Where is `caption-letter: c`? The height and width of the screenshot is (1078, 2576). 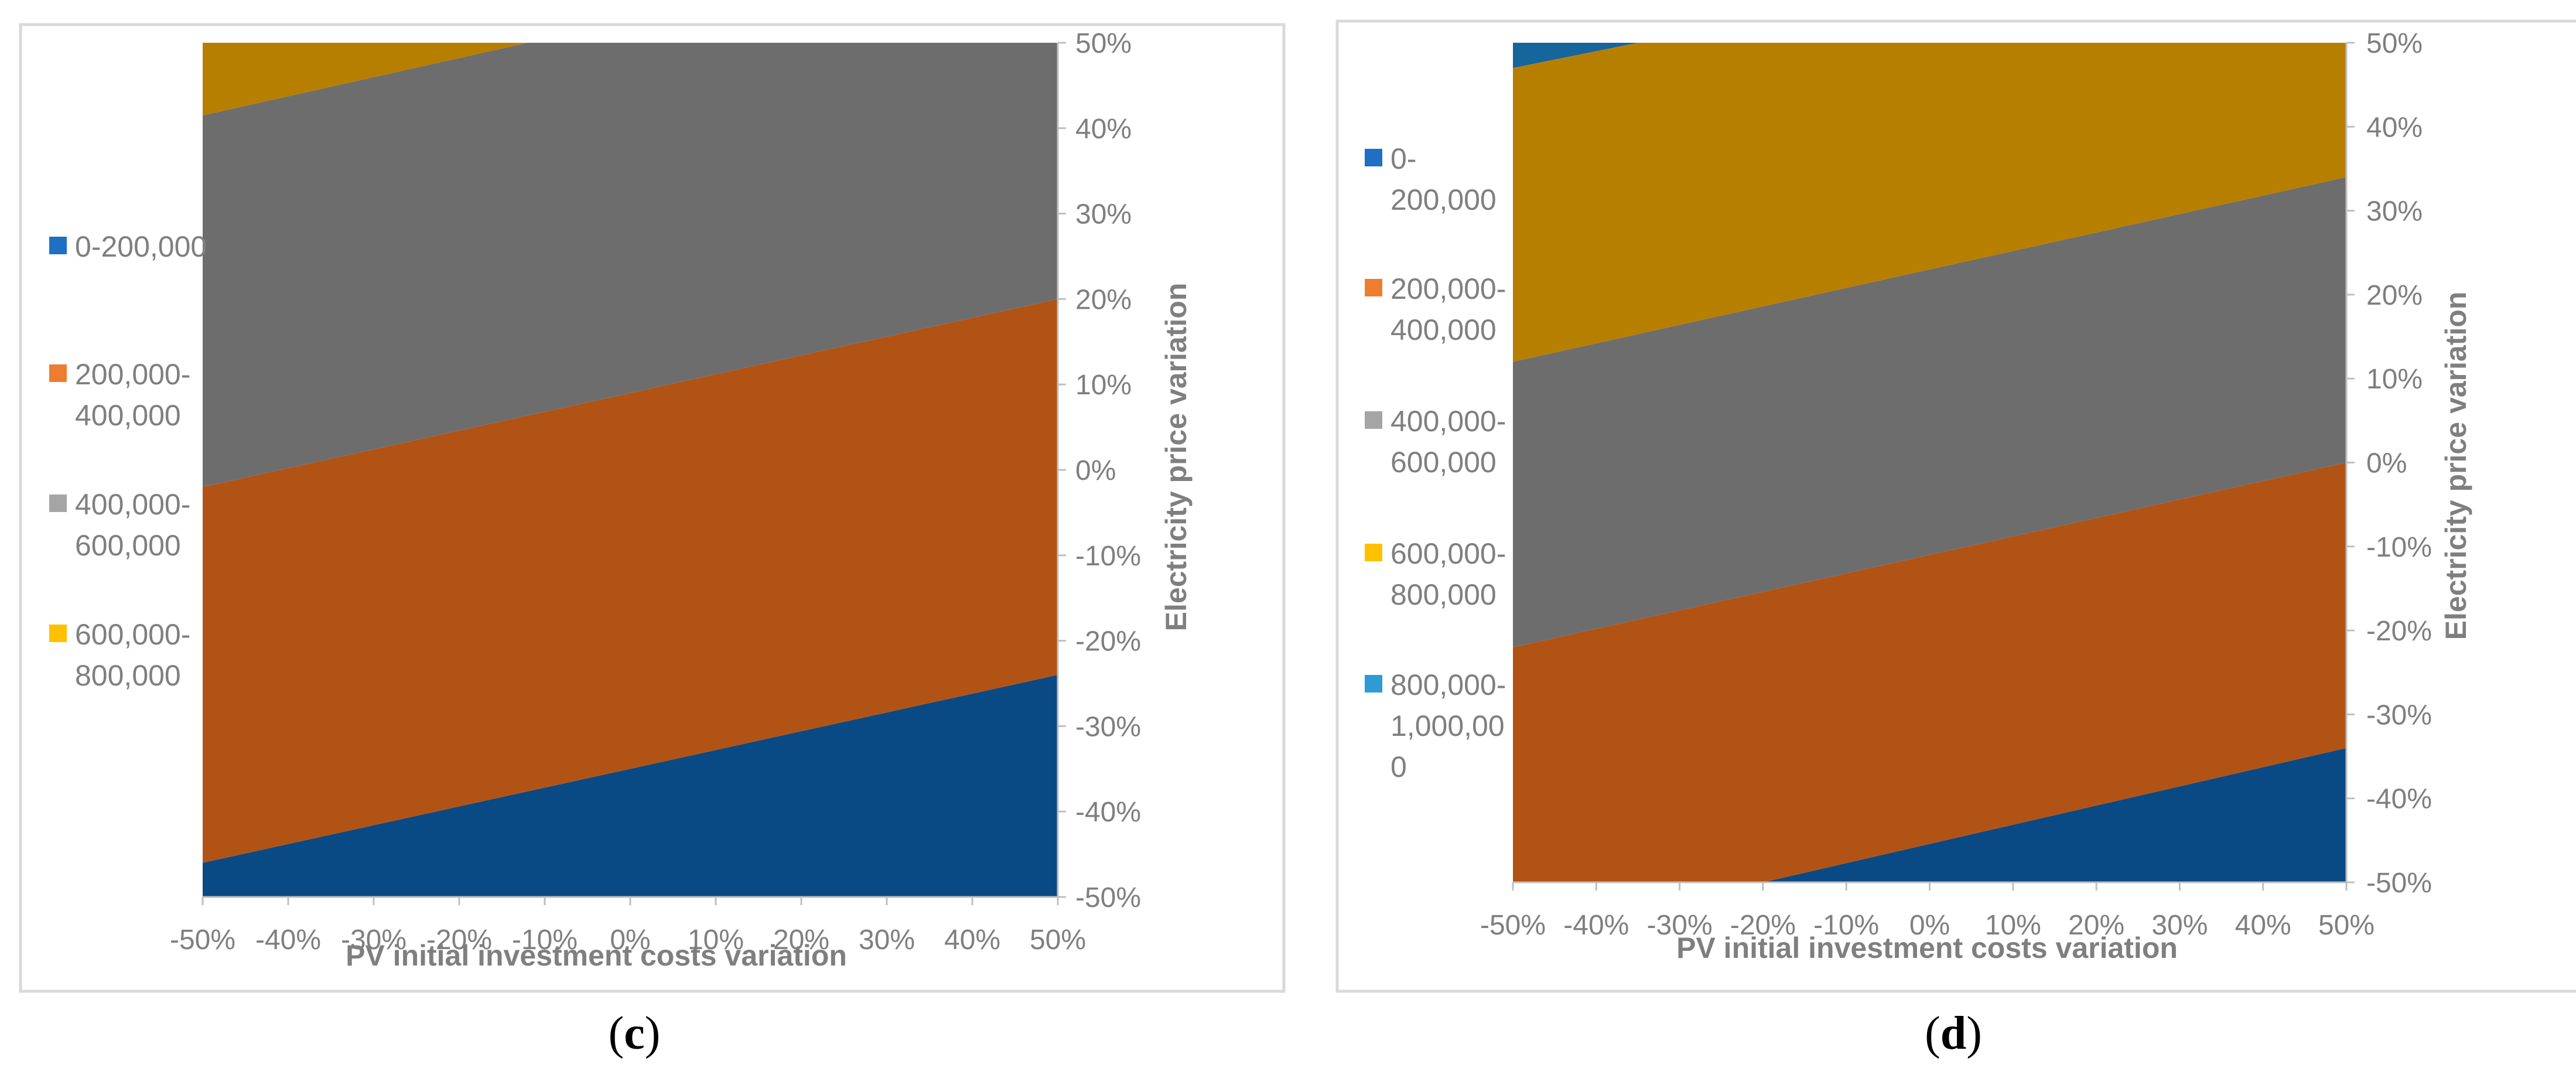 caption-letter: c is located at coordinates (635, 1033).